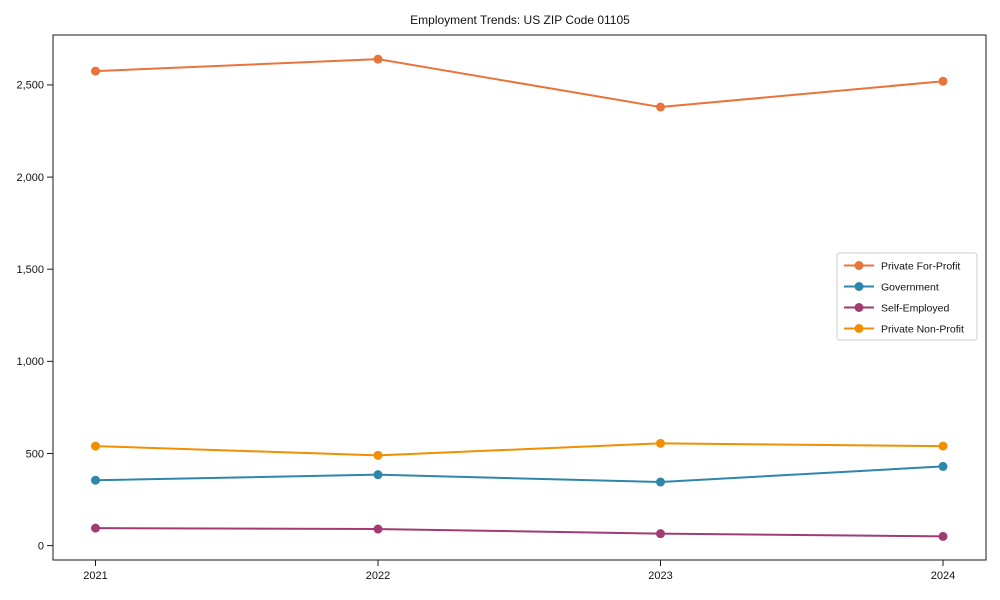 This screenshot has width=1000, height=600. I want to click on legend-box, so click(907, 296).